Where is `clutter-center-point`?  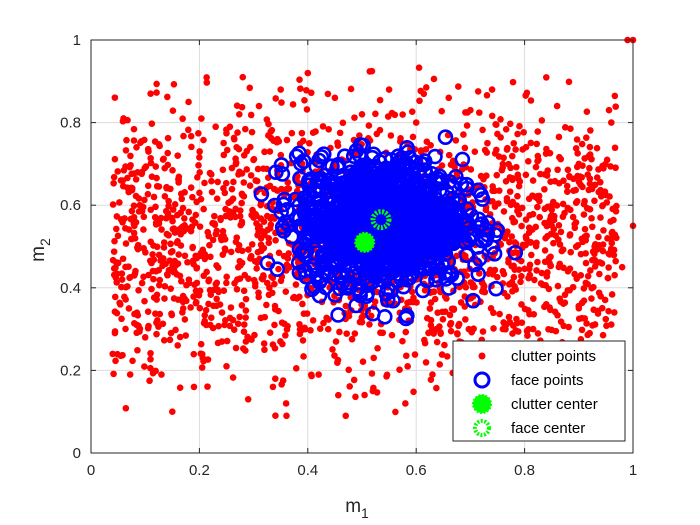 clutter-center-point is located at coordinates (365, 242).